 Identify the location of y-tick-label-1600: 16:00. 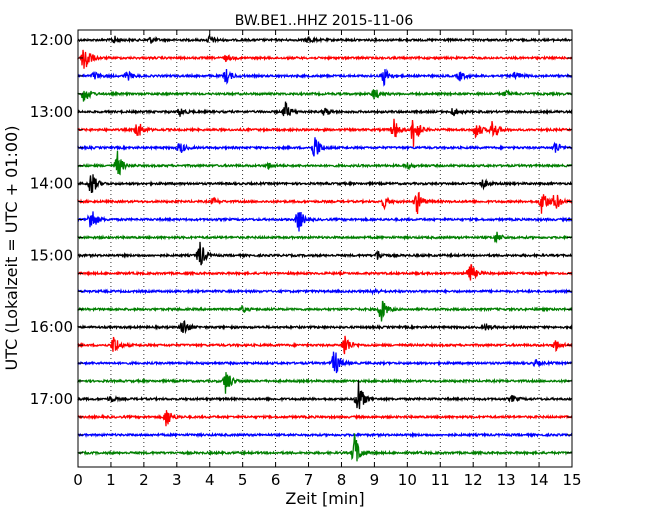
(51, 327).